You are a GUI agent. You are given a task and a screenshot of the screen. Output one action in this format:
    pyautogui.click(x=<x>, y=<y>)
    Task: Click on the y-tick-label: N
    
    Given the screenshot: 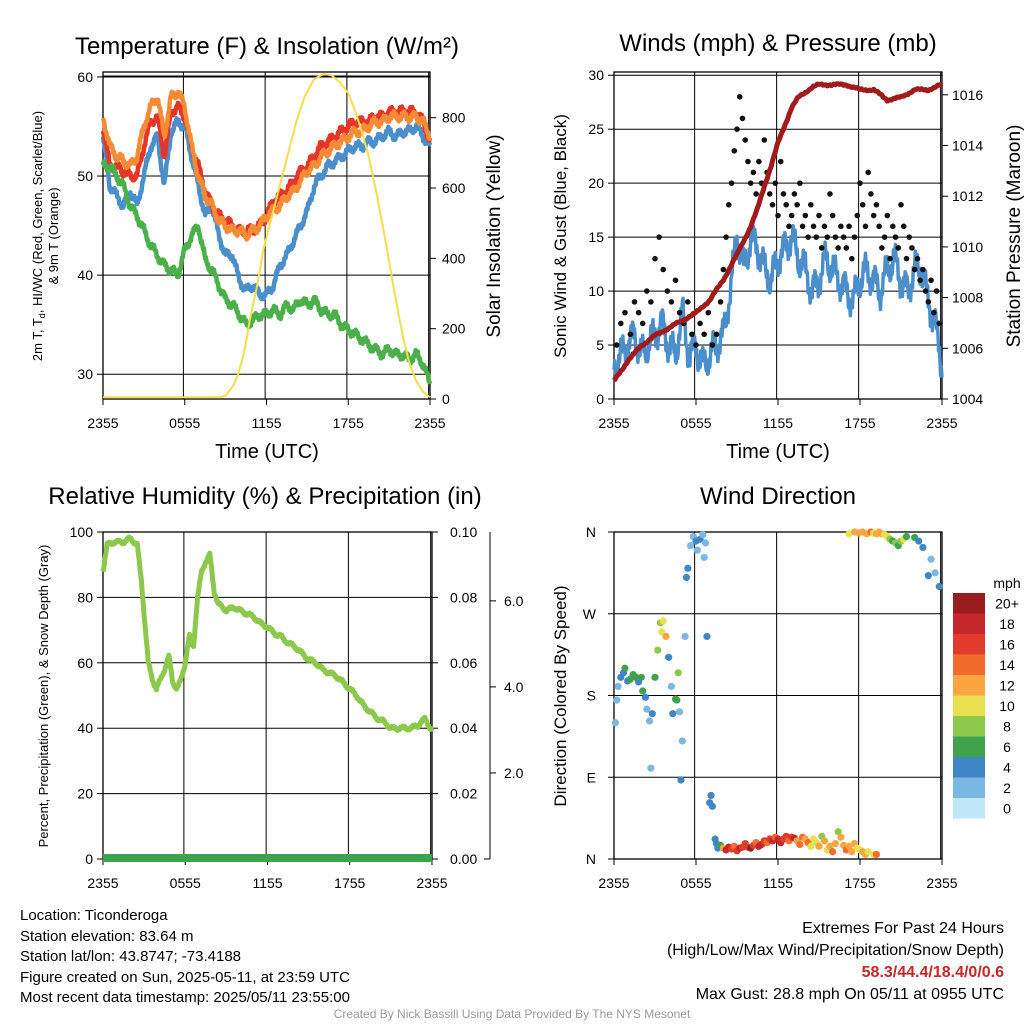 What is the action you would take?
    pyautogui.click(x=591, y=532)
    